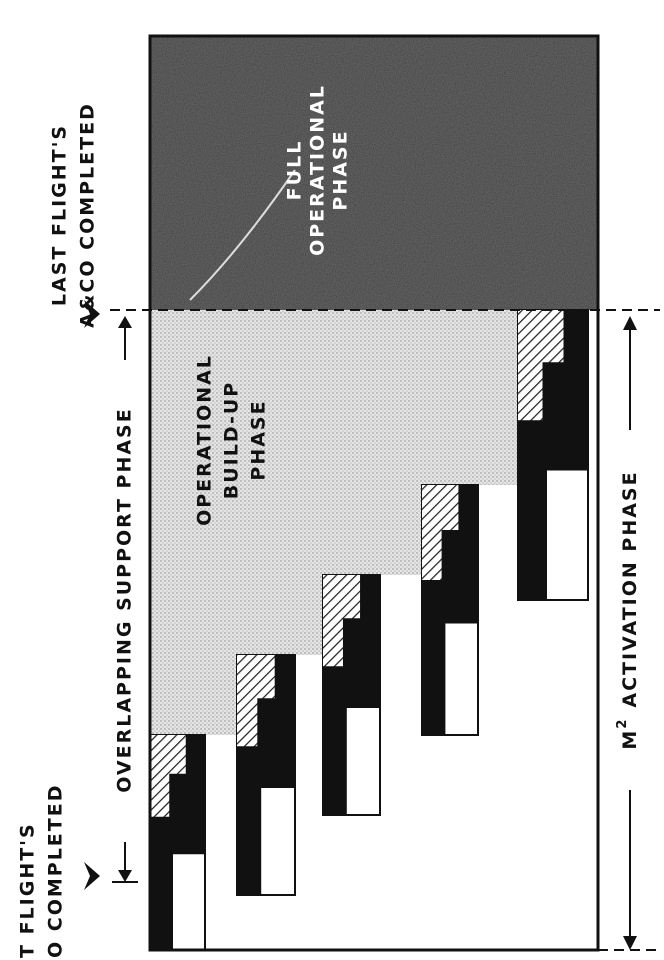 The image size is (664, 960). I want to click on full-operational-line1: FULL, so click(295, 170).